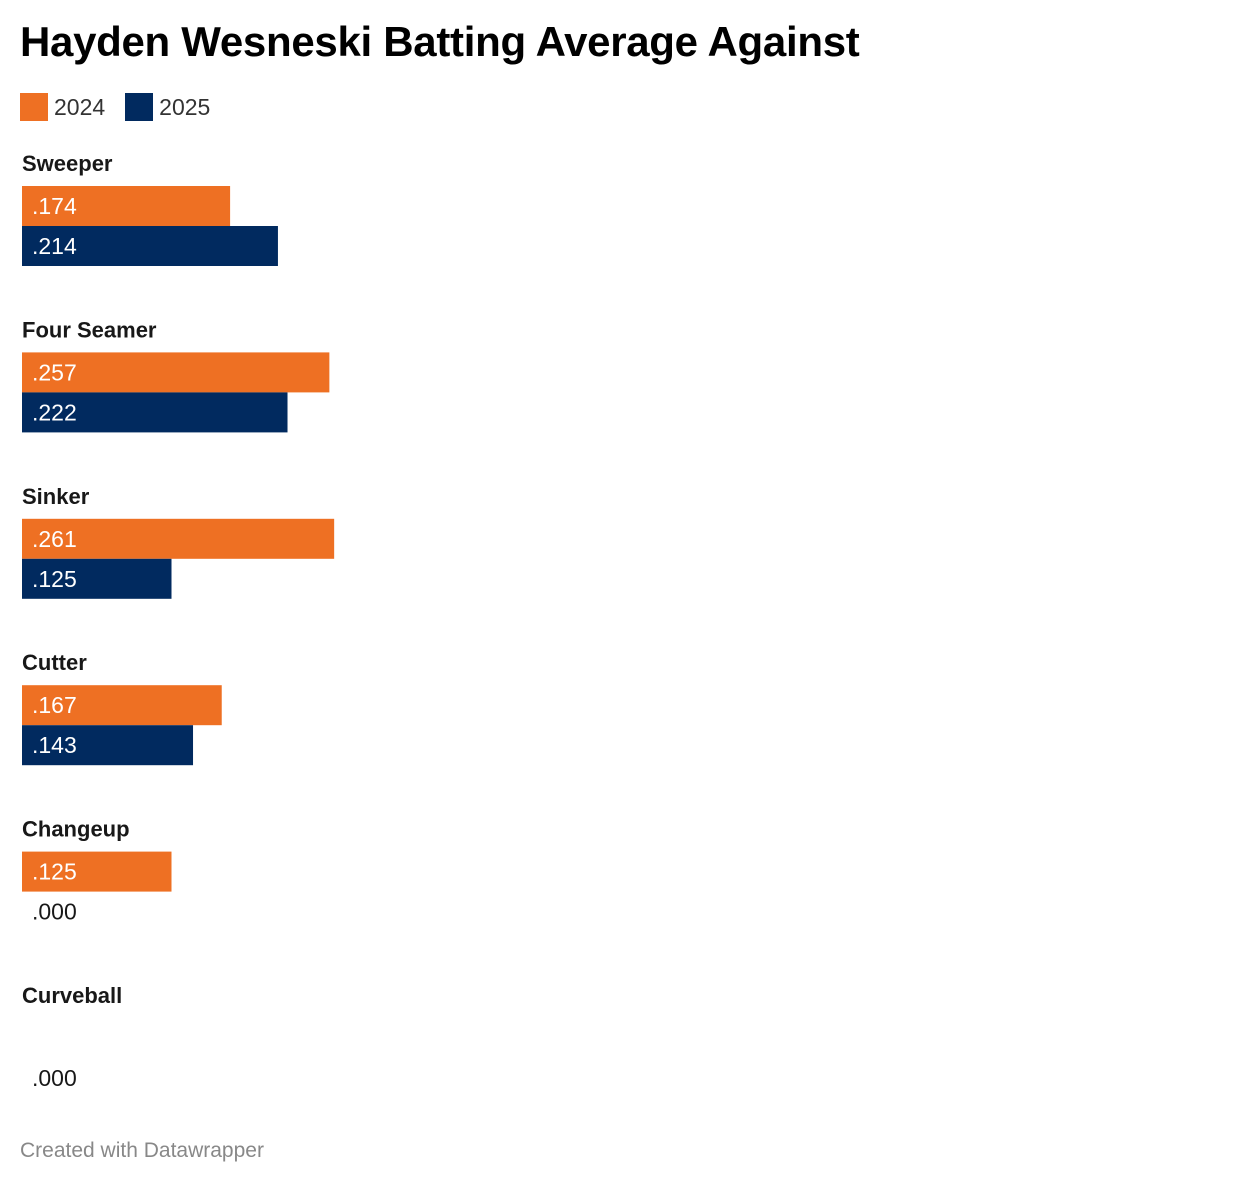  What do you see at coordinates (54, 412) in the screenshot?
I see `value-label-four-seamer-2025: .222` at bounding box center [54, 412].